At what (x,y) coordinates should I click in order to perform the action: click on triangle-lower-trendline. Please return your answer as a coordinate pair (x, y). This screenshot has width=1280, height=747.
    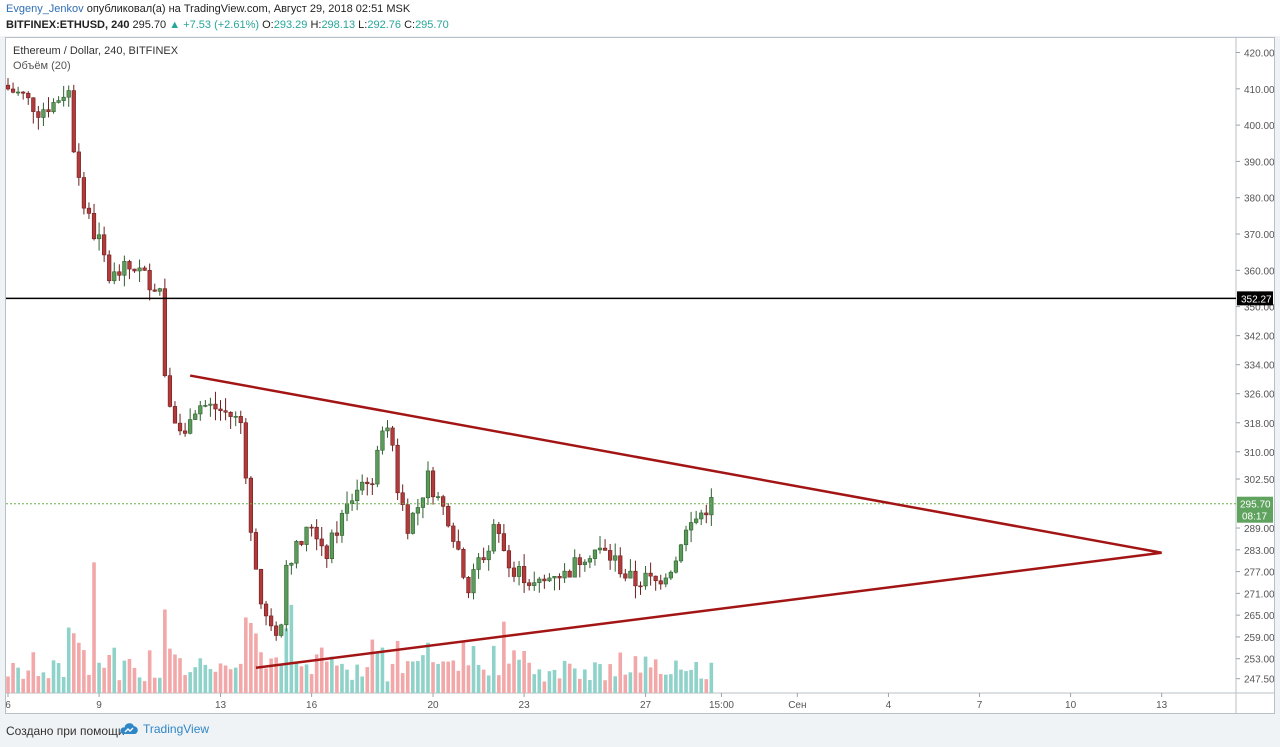
    Looking at the image, I should click on (708, 610).